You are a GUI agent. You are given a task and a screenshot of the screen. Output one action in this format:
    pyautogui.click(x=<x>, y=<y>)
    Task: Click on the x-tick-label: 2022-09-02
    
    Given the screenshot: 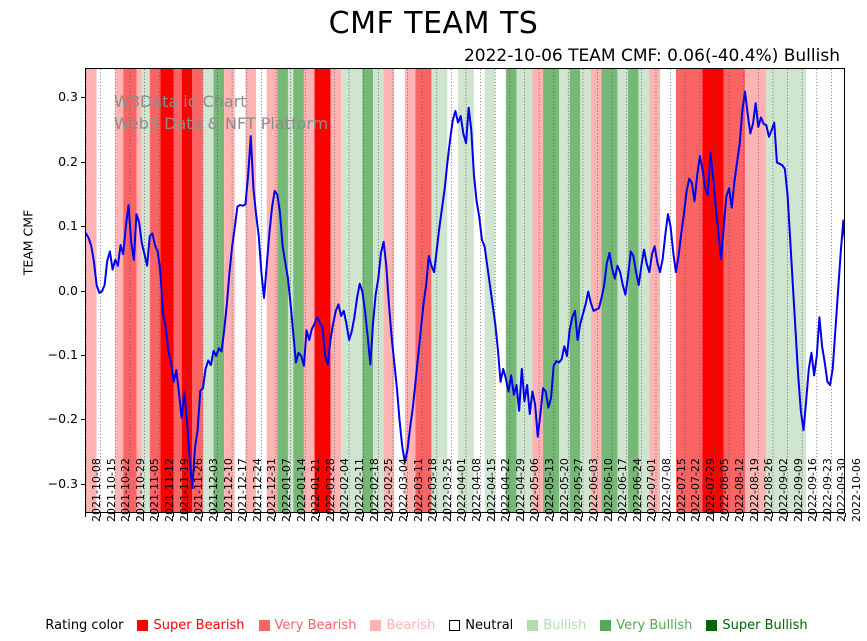 What is the action you would take?
    pyautogui.click(x=783, y=490)
    